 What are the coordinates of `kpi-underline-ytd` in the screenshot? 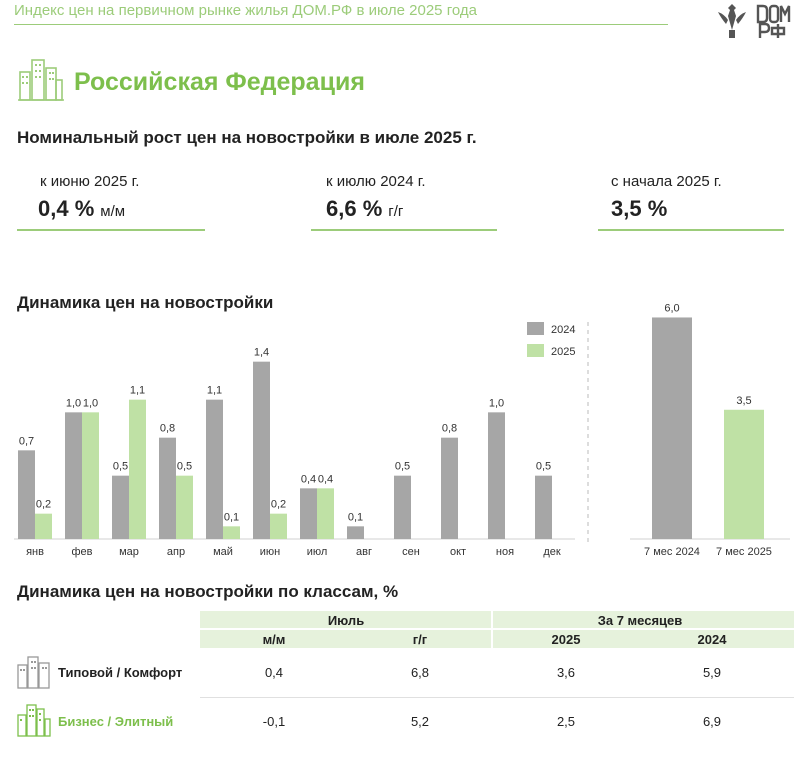 It's located at (691, 230).